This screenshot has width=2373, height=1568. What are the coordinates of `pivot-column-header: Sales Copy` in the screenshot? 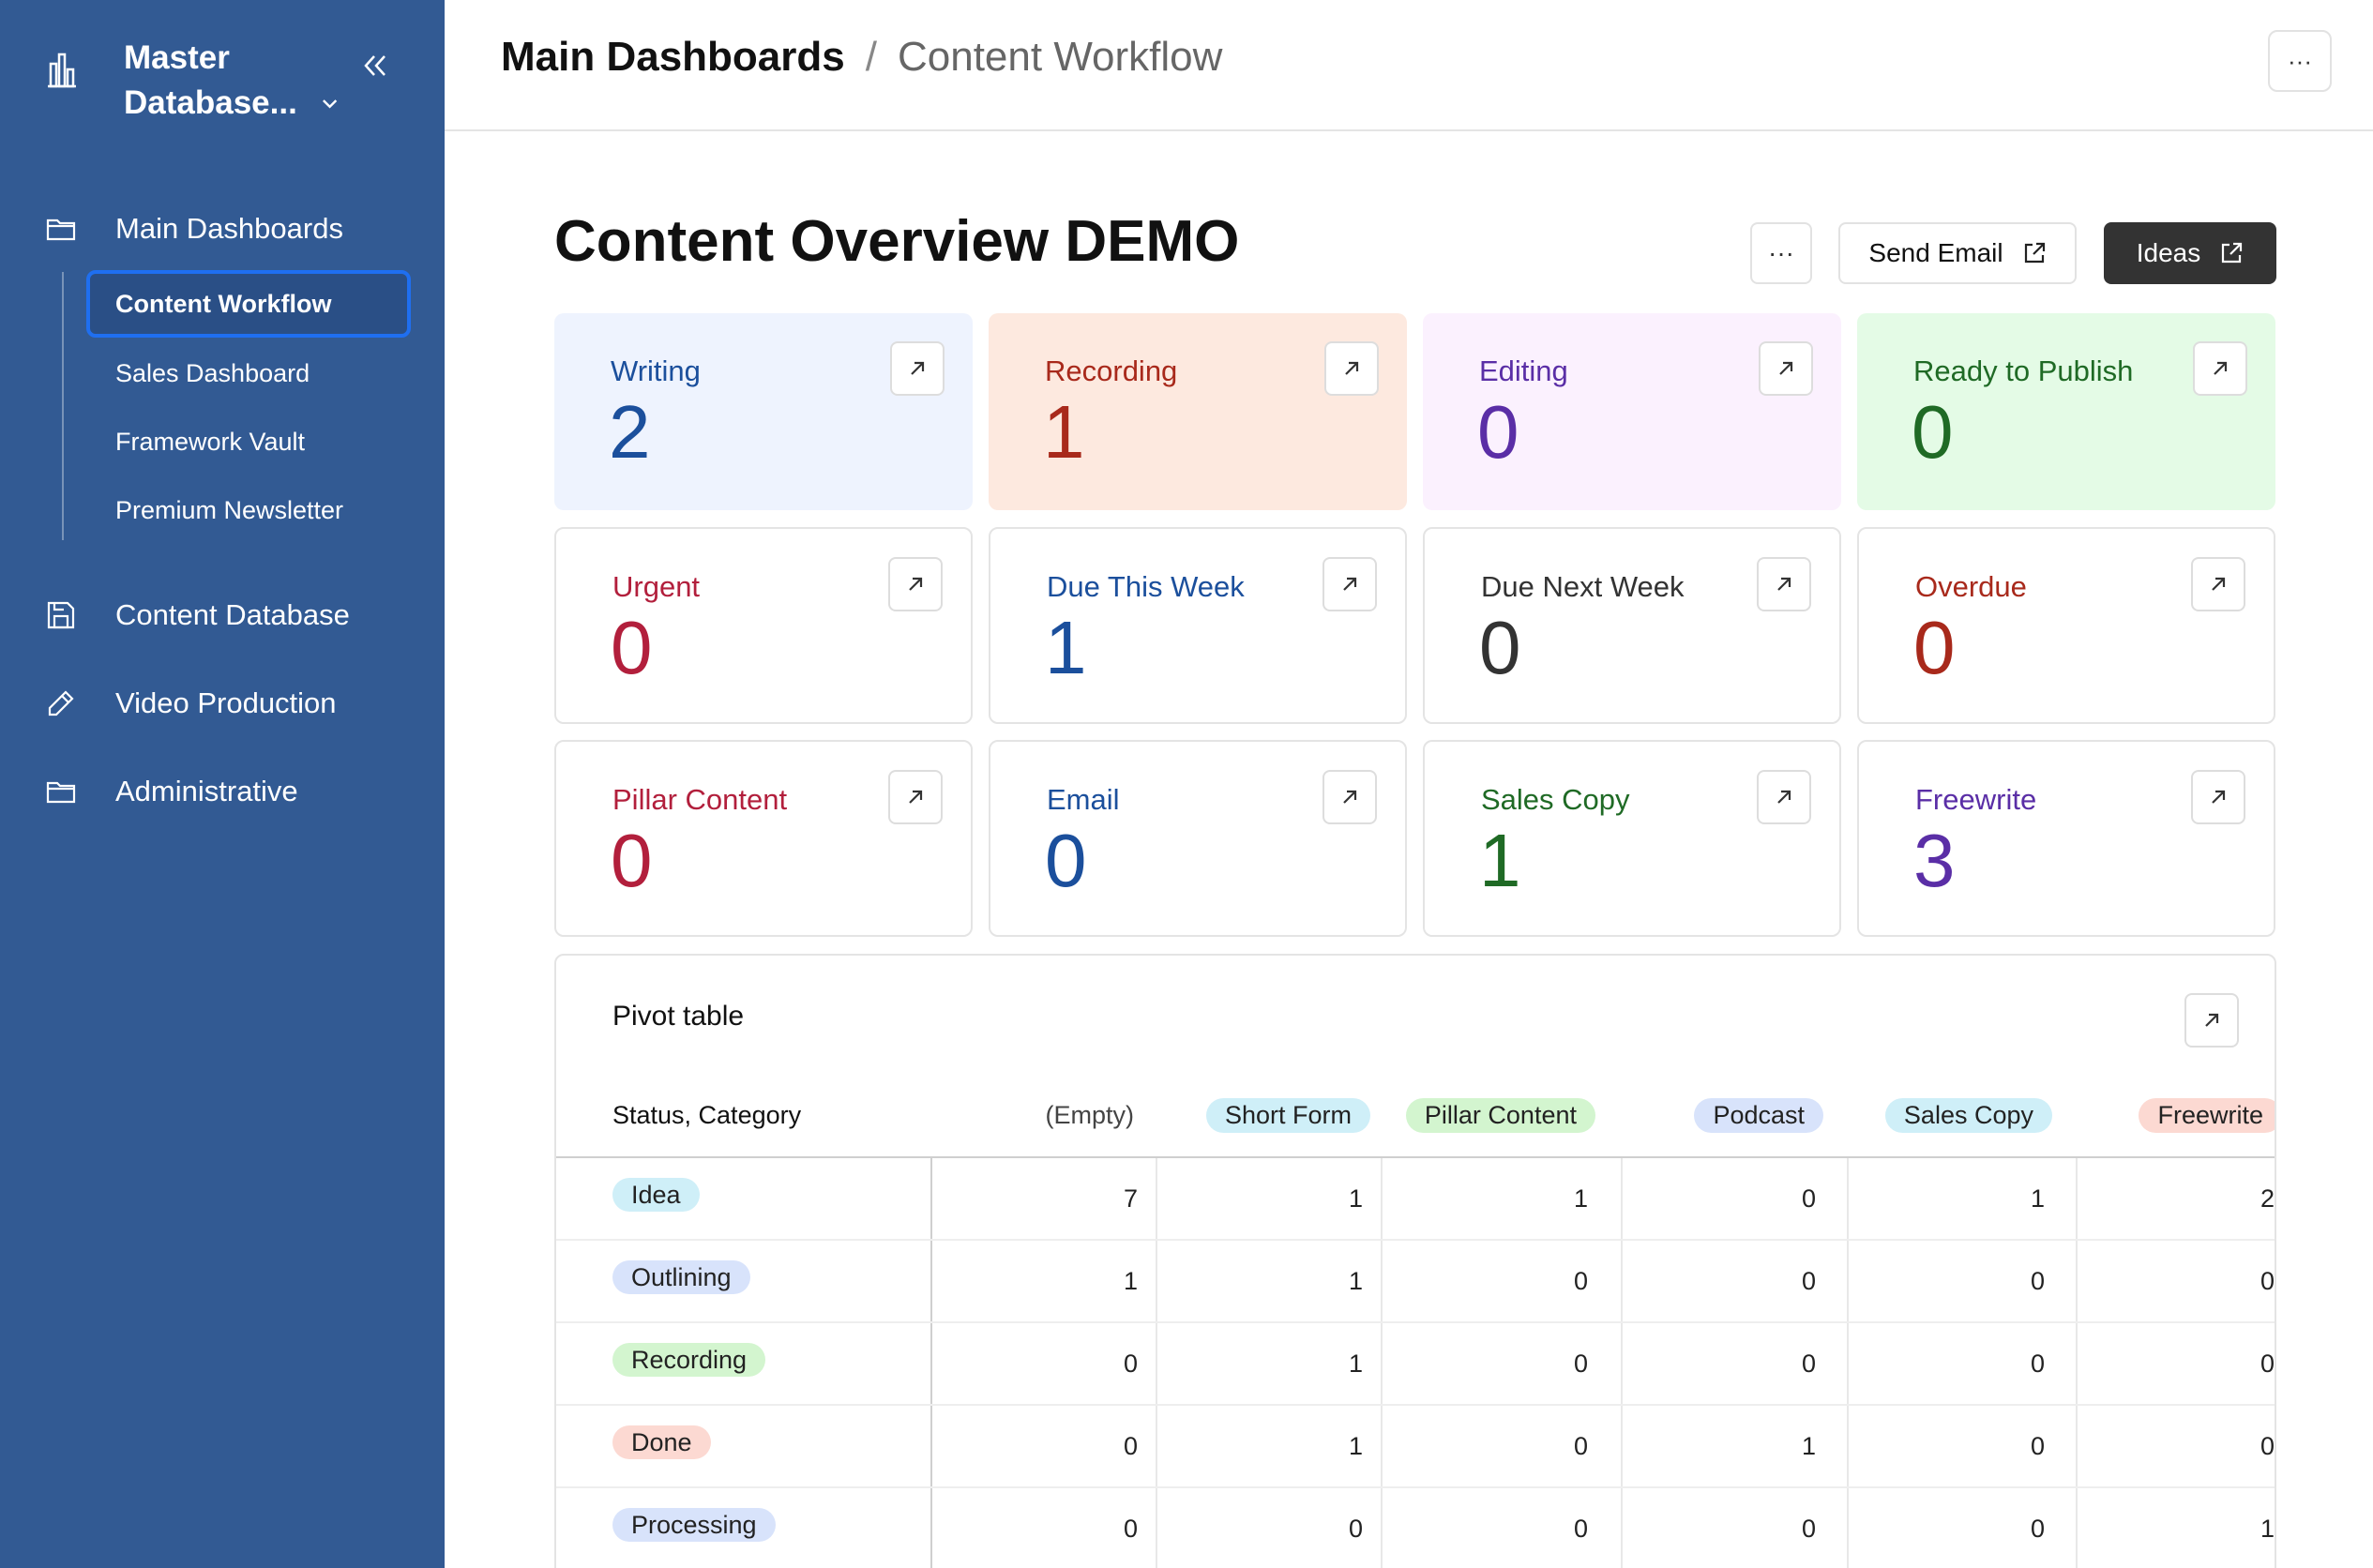 It's located at (1968, 1115).